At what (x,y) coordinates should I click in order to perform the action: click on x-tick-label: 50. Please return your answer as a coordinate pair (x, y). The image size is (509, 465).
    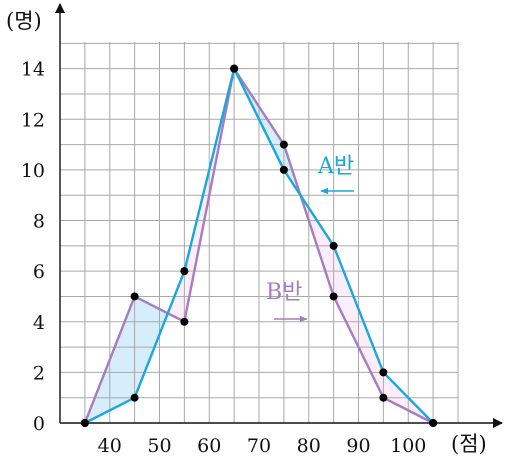
    Looking at the image, I should click on (159, 446).